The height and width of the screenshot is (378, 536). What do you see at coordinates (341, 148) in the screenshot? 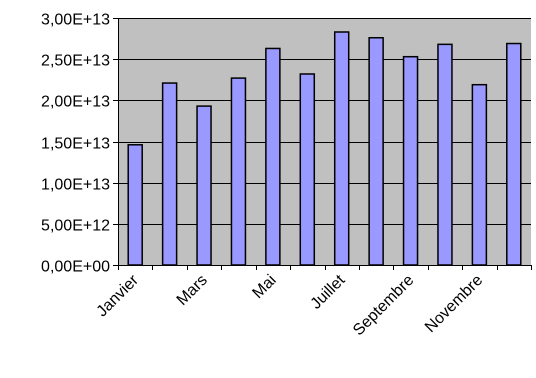
I see `bar-juillet` at bounding box center [341, 148].